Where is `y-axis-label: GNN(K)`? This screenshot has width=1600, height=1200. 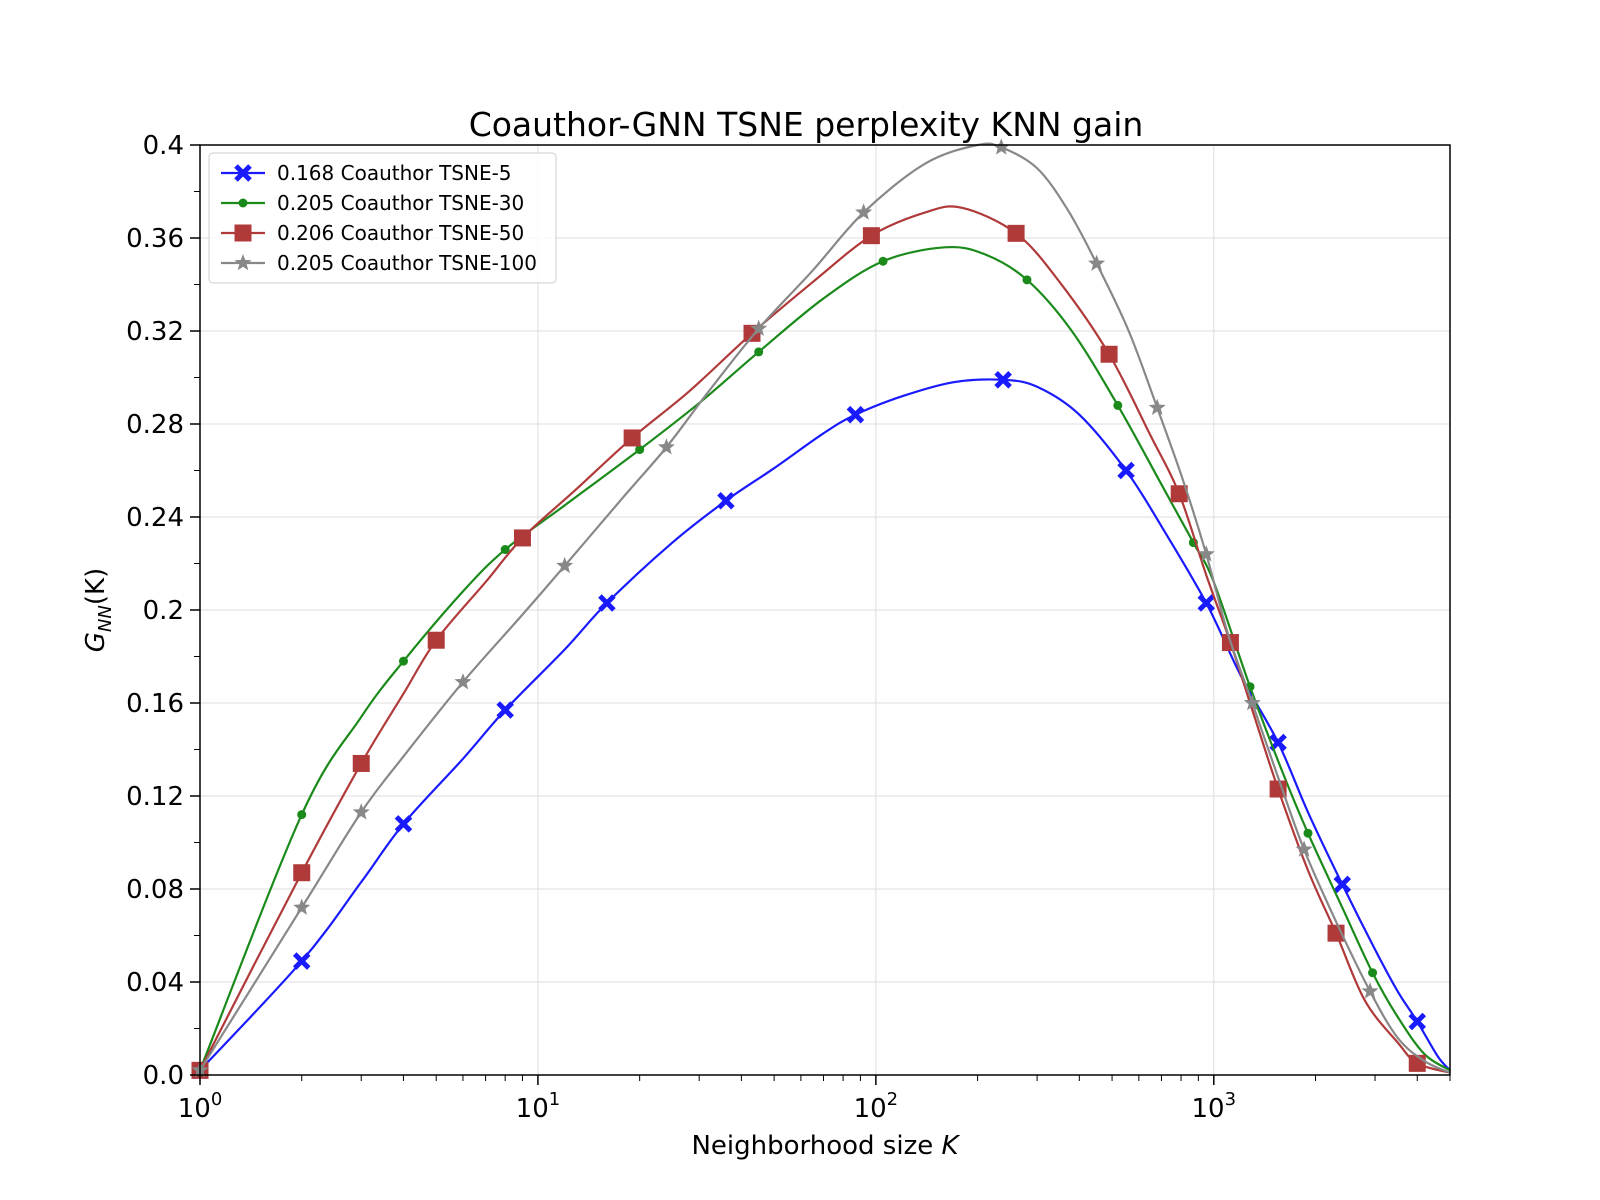 y-axis-label: GNN(K) is located at coordinates (98, 610).